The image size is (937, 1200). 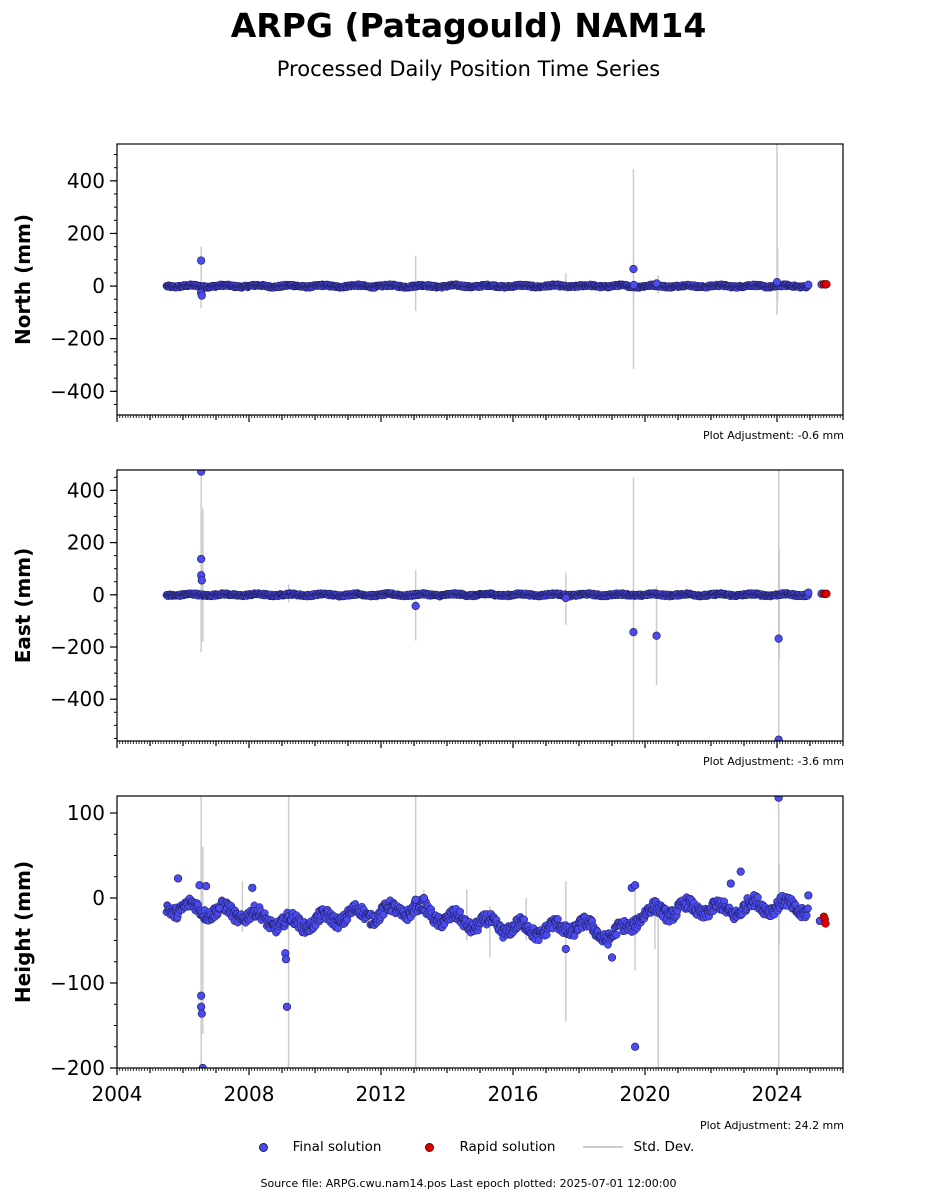 What do you see at coordinates (777, 1094) in the screenshot?
I see `height-x-tick-label: 2024` at bounding box center [777, 1094].